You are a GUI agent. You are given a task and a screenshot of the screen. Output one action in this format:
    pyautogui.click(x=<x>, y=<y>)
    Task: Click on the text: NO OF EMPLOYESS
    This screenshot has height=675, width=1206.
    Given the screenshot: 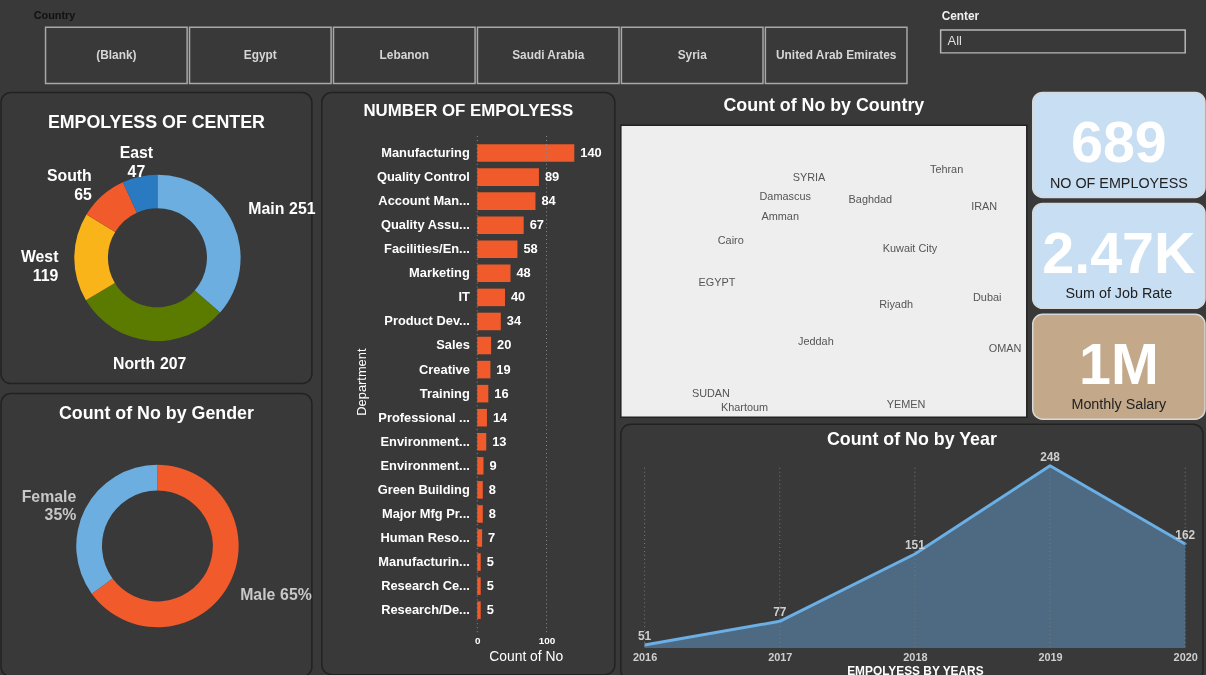 What is the action you would take?
    pyautogui.click(x=1118, y=182)
    